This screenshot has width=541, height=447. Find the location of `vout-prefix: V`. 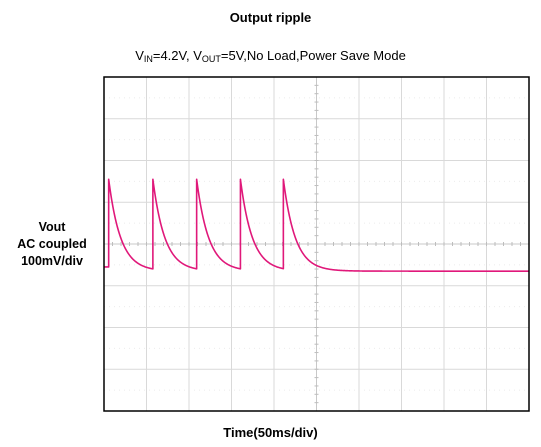

vout-prefix: V is located at coordinates (197, 55).